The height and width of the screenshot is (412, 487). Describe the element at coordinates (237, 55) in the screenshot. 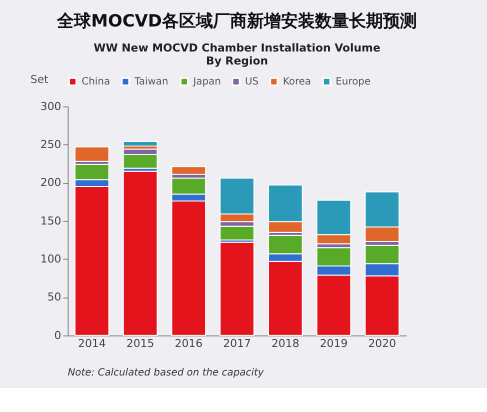

I see `chart-subtitle: WW New MOCVD Chamber Installation Volume By Region` at that location.